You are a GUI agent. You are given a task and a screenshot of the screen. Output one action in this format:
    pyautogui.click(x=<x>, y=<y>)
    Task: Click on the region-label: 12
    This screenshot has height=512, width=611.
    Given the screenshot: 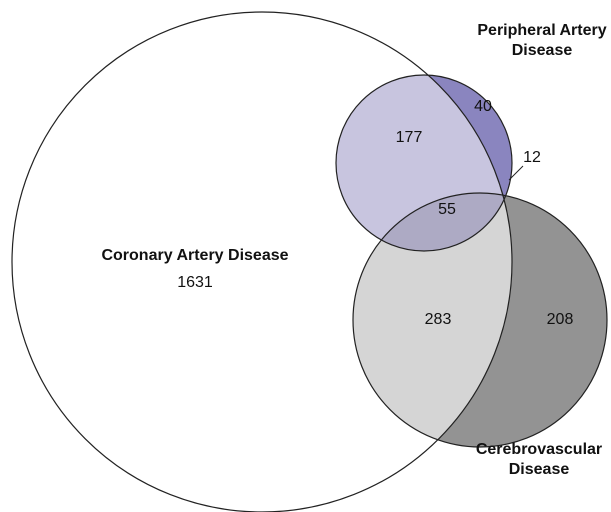 What is the action you would take?
    pyautogui.click(x=532, y=157)
    